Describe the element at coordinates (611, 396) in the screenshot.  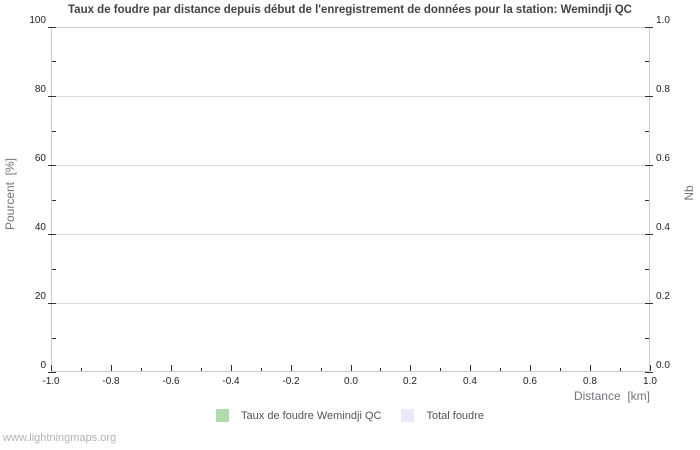
I see `x-axis-label: Distance [km]` at that location.